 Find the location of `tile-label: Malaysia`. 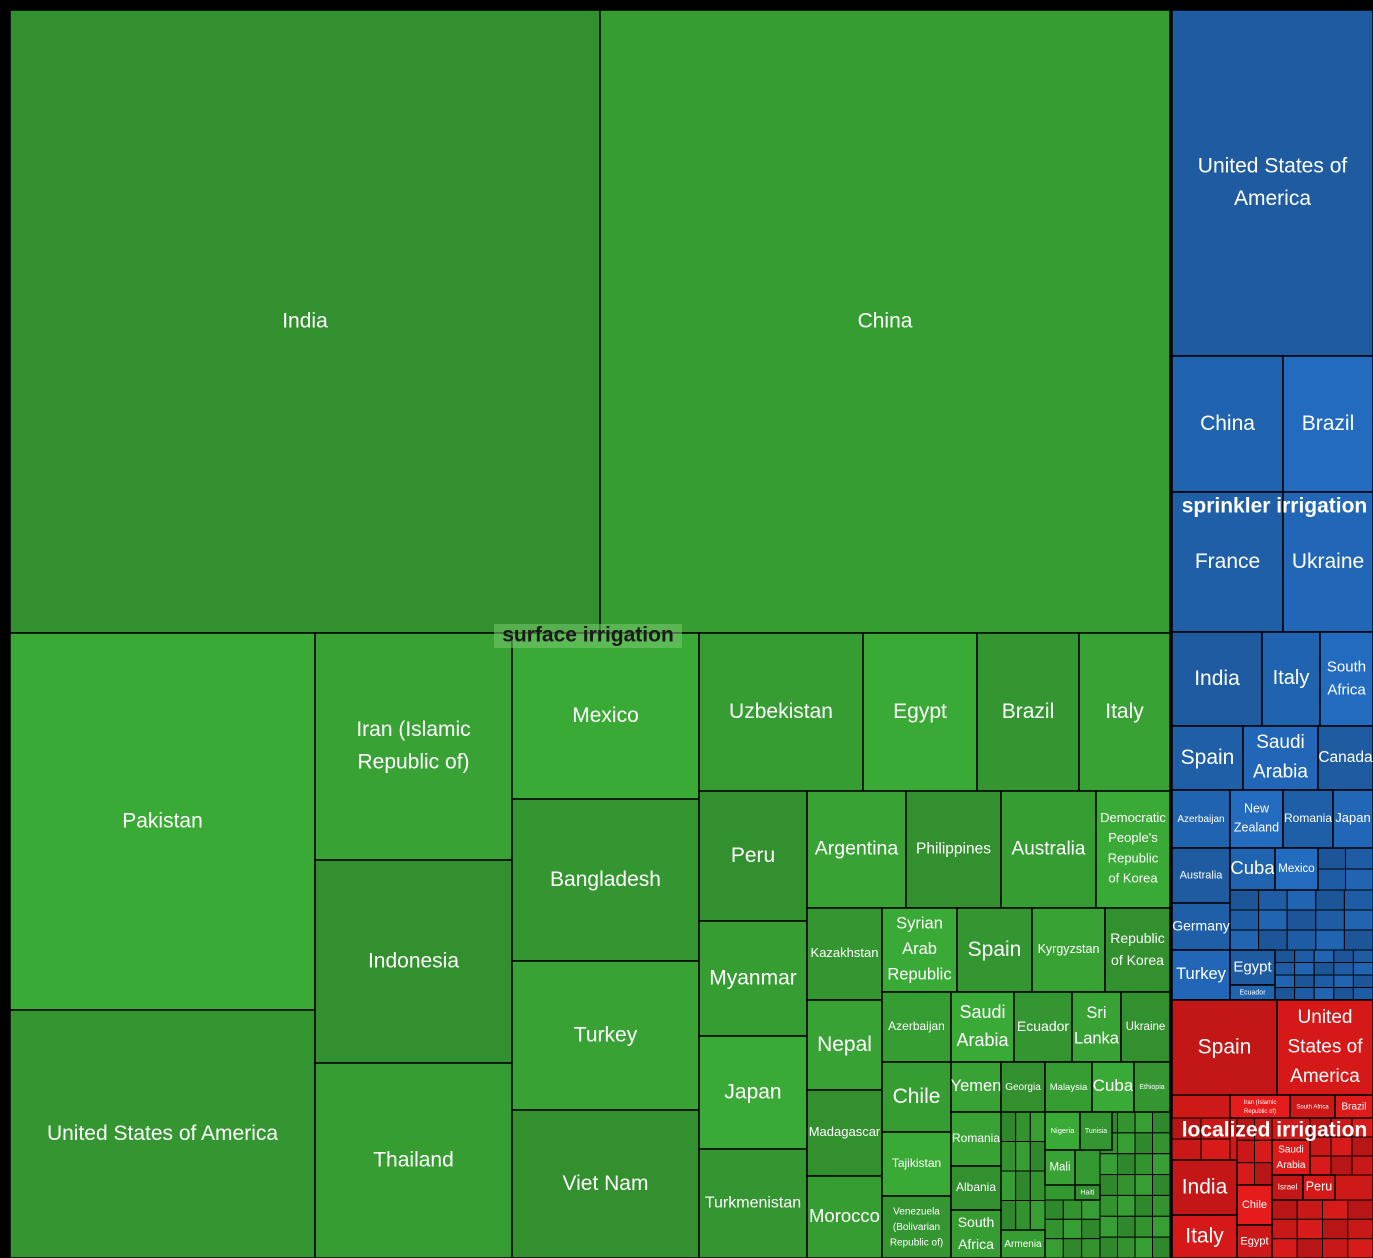

tile-label: Malaysia is located at coordinates (1069, 1087).